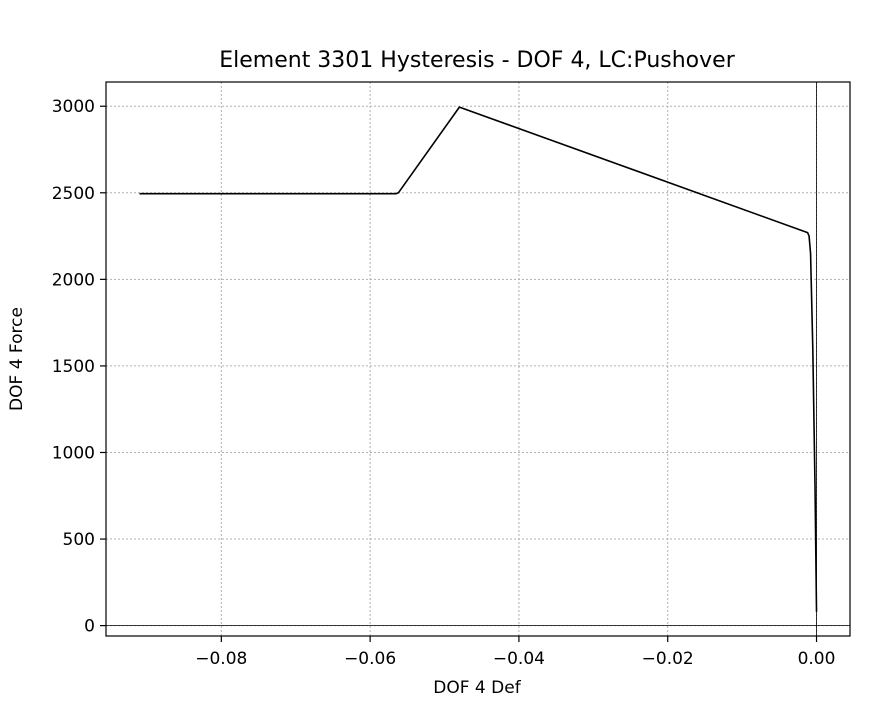 The image size is (896, 707). I want to click on y-tick-label: 0, so click(89, 627).